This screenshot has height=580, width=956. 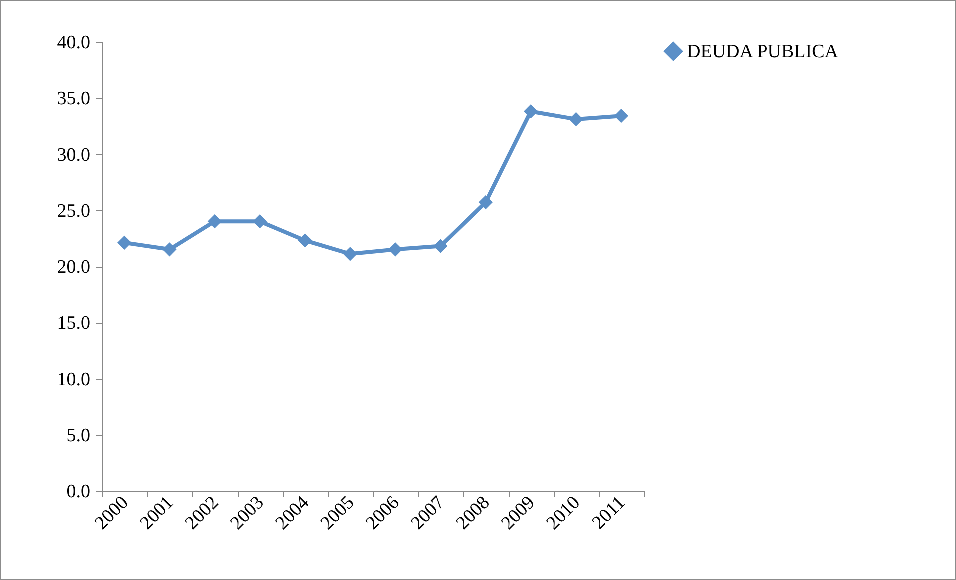 I want to click on y-tick-label: 25.0, so click(x=73, y=211).